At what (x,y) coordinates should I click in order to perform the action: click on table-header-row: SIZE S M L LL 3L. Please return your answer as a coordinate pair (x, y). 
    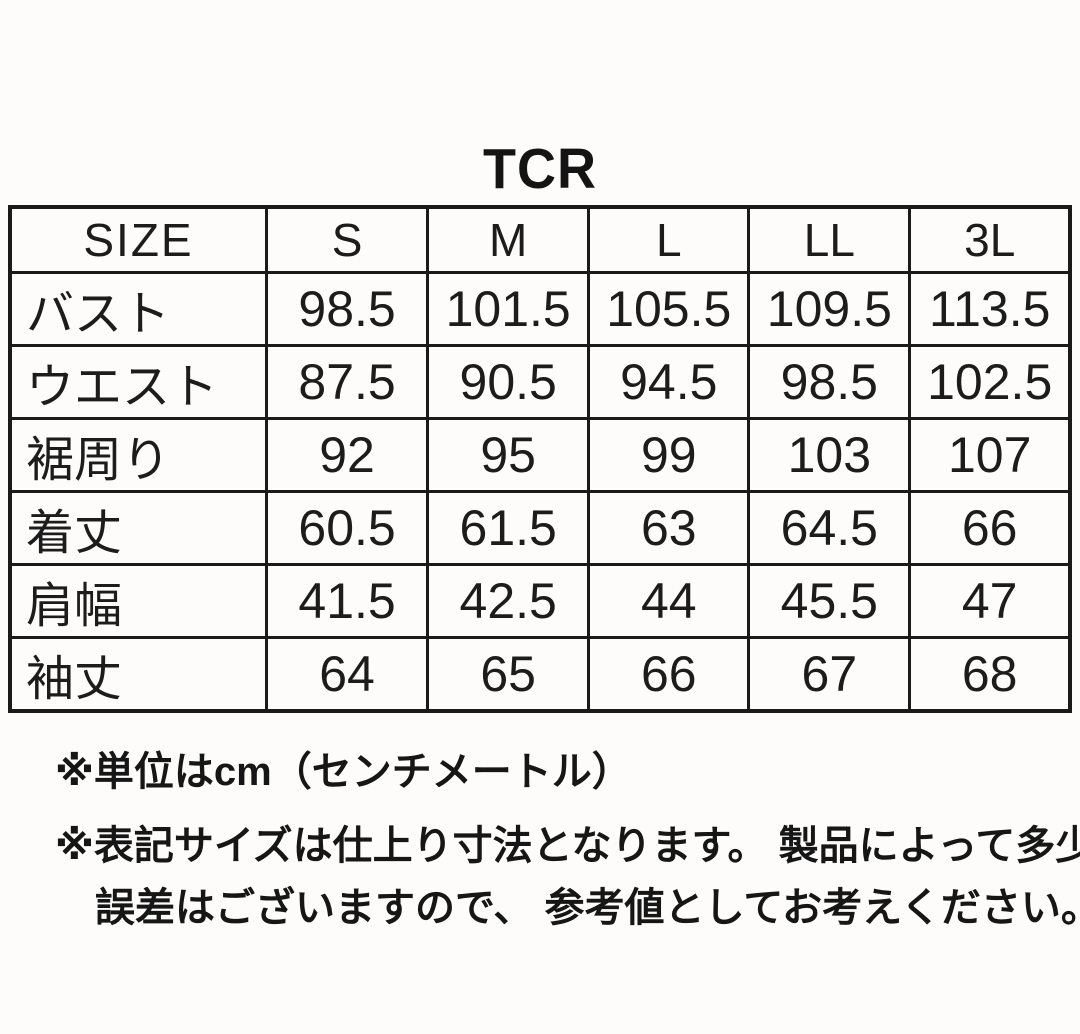
    Looking at the image, I should click on (540, 239).